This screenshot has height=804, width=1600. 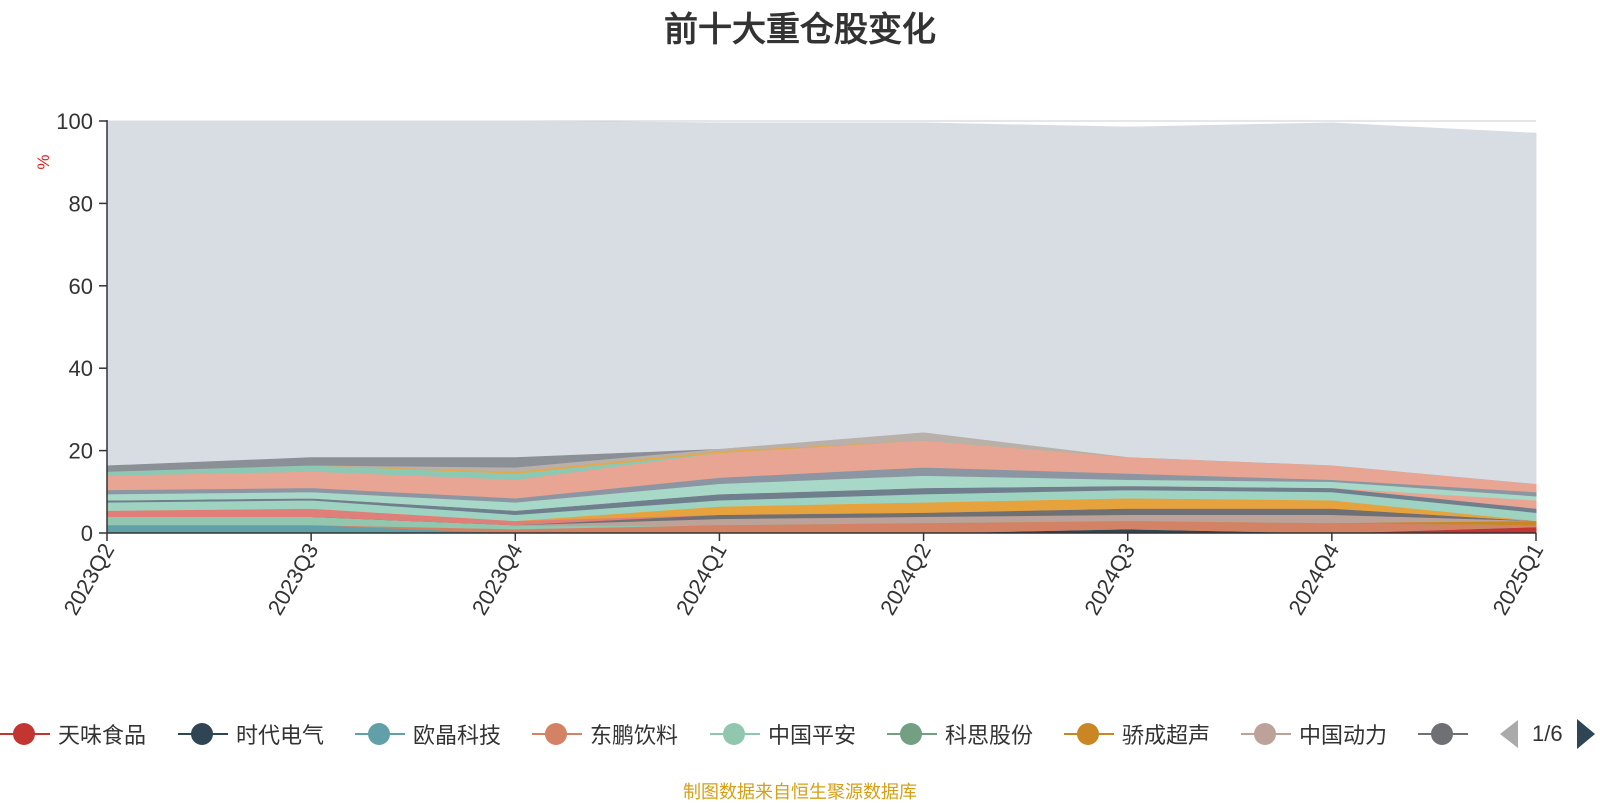 I want to click on x-tick-label: 2023Q4, so click(x=497, y=579).